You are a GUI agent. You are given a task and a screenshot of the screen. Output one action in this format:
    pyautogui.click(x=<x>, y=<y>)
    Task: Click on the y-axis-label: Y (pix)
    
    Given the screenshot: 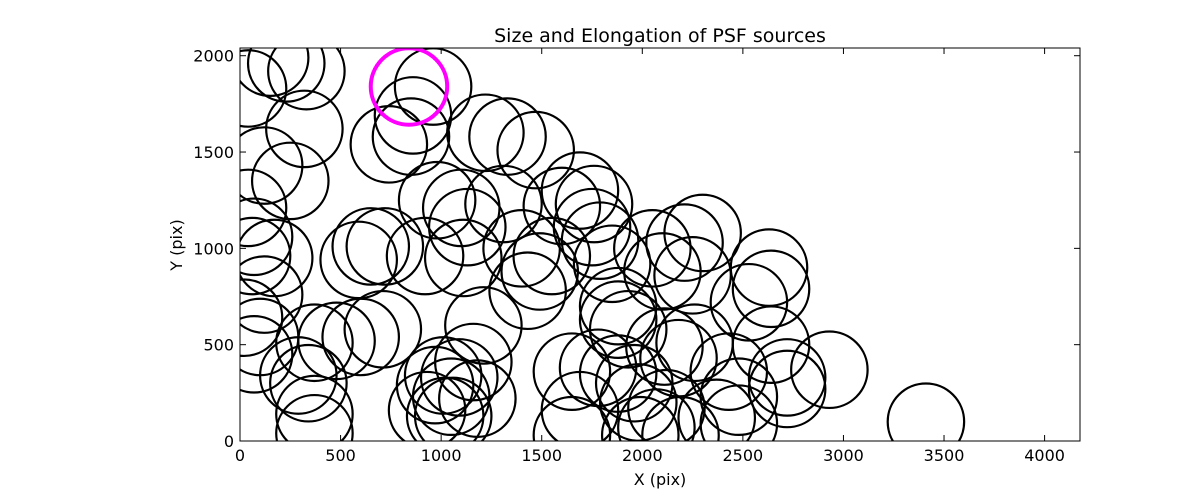 What is the action you would take?
    pyautogui.click(x=176, y=245)
    